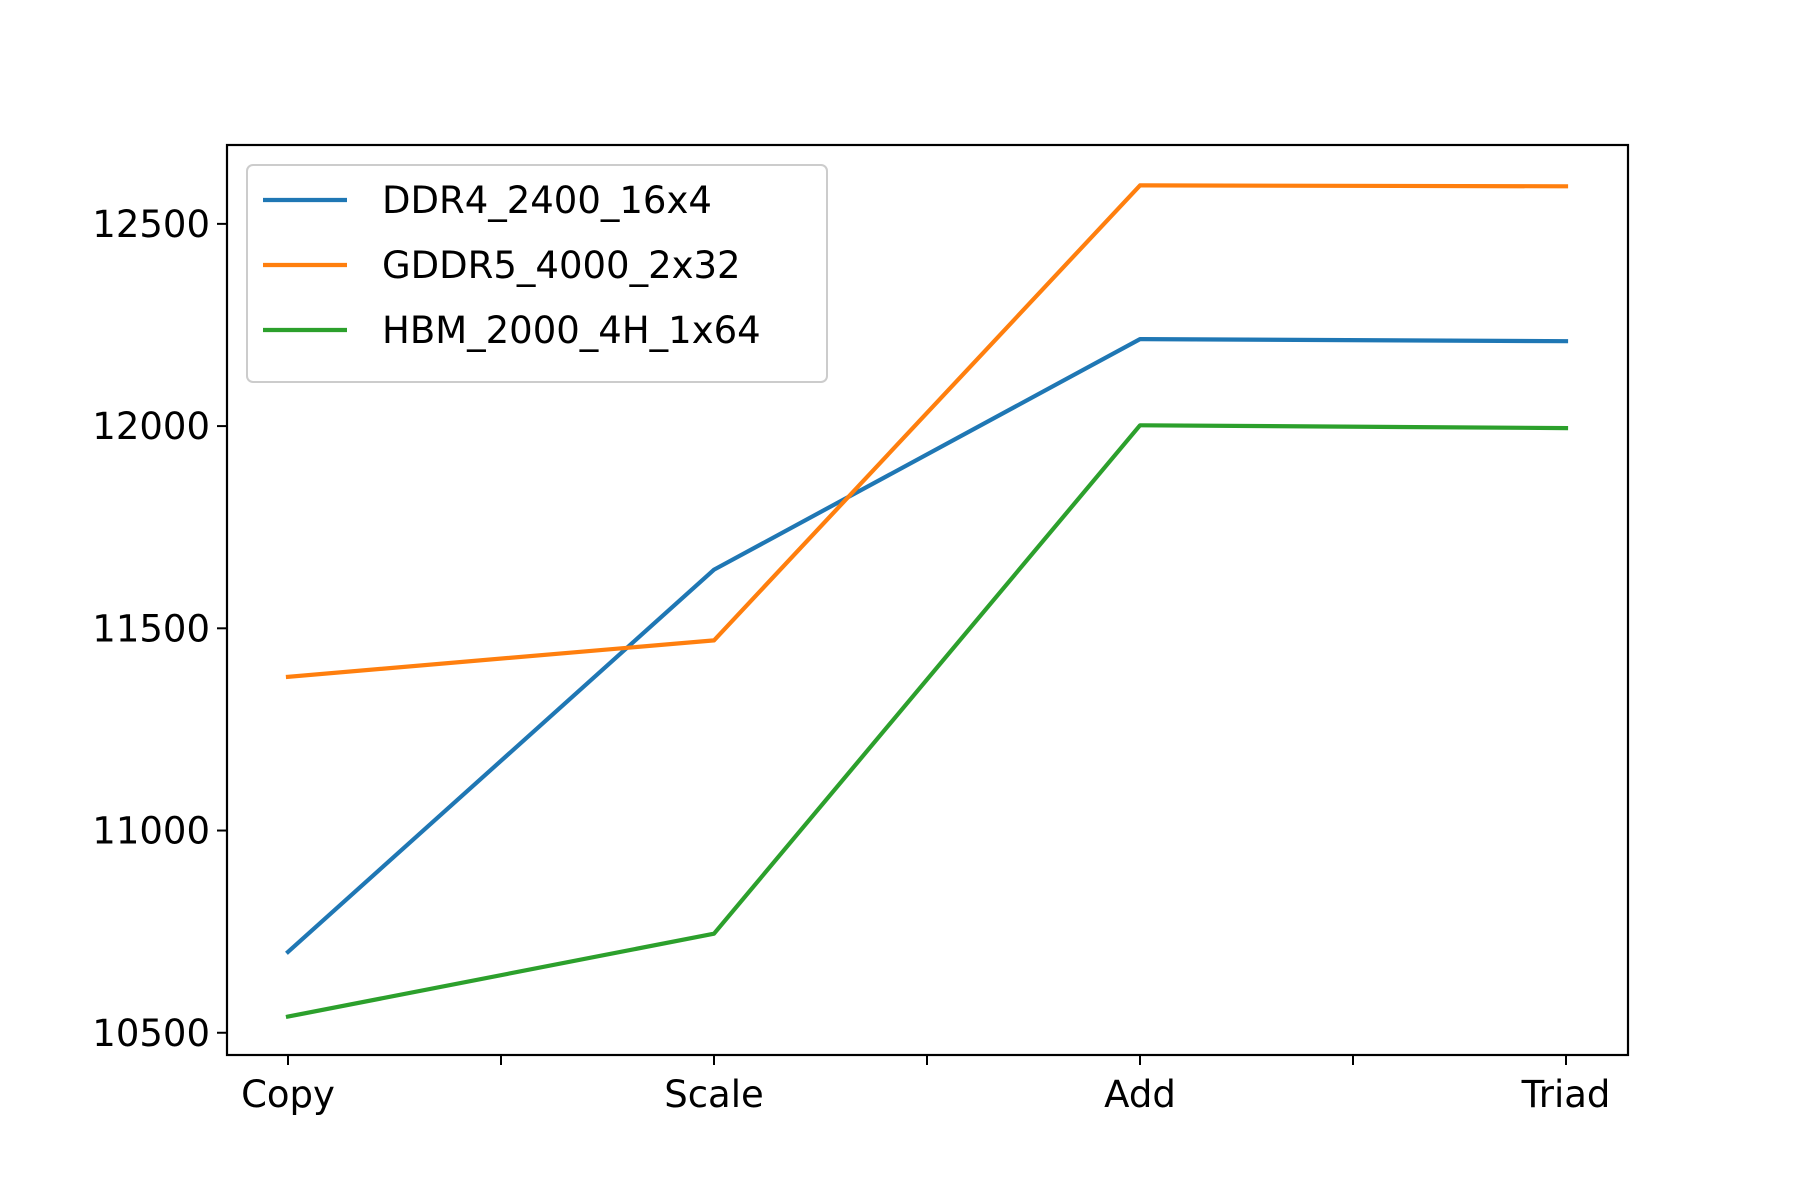 This screenshot has height=1200, width=1800. What do you see at coordinates (547, 200) in the screenshot?
I see `legend-label-0: DDR4_2400_16x4` at bounding box center [547, 200].